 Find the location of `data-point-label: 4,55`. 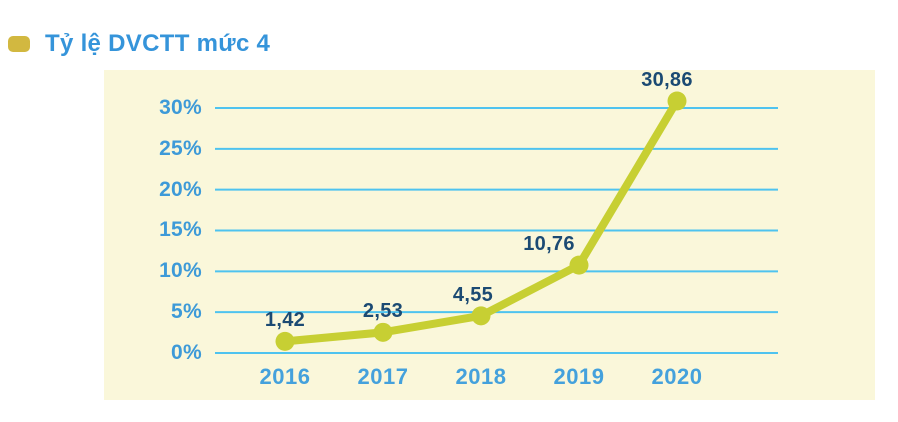

data-point-label: 4,55 is located at coordinates (473, 294).